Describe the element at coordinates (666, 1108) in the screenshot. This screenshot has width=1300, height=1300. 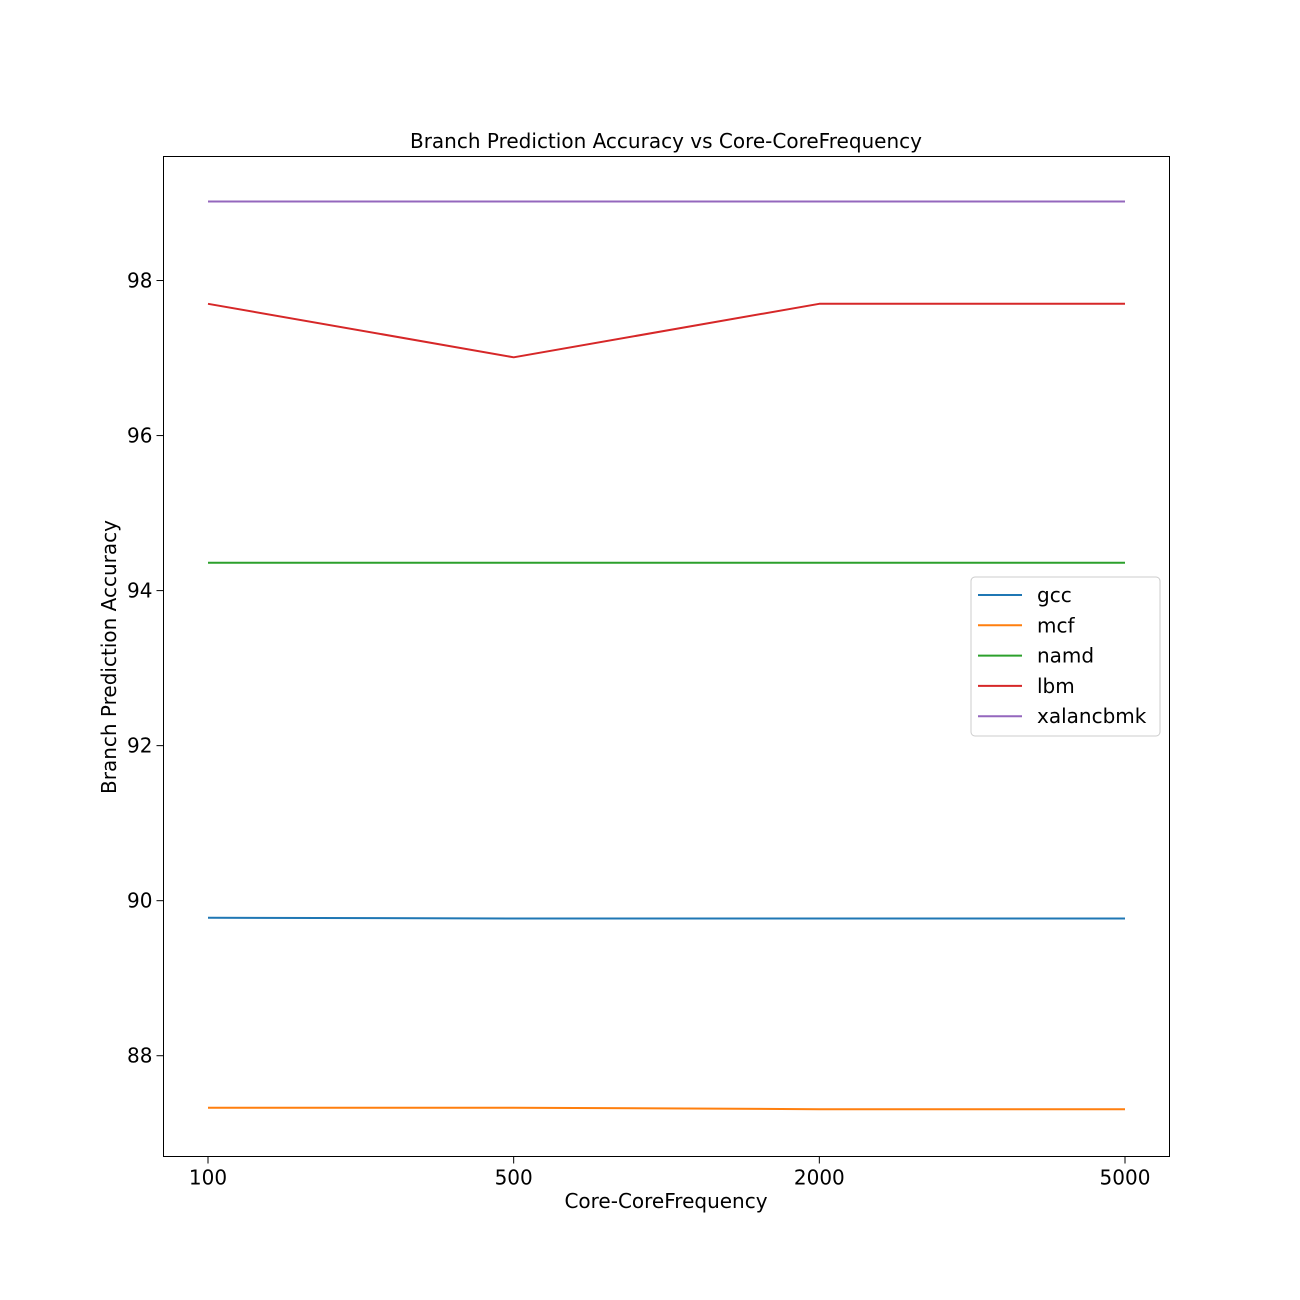
I see `series-line-mcf` at that location.